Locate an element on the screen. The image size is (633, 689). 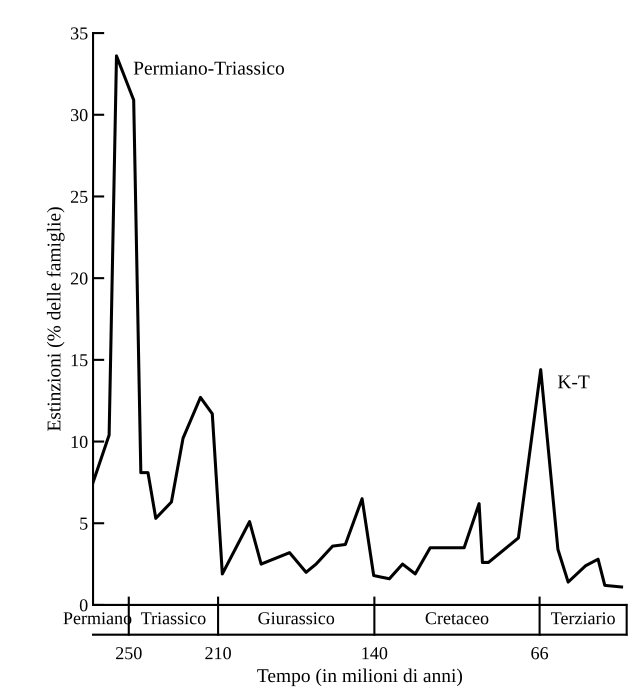
x-tick-label: 140 is located at coordinates (375, 653).